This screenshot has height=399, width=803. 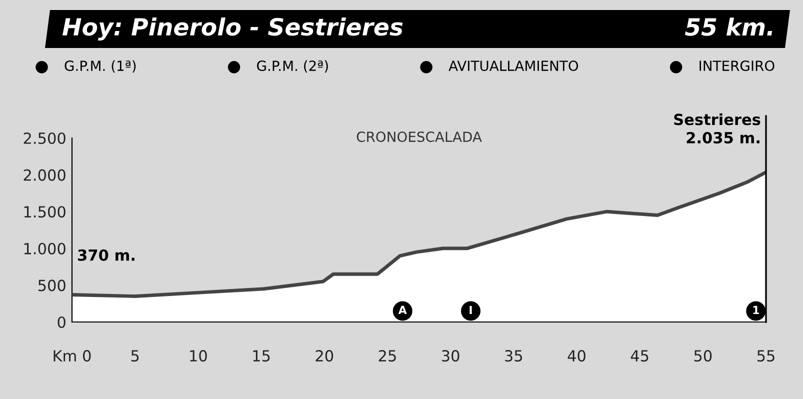 What do you see at coordinates (513, 356) in the screenshot?
I see `x-tick-label: 35` at bounding box center [513, 356].